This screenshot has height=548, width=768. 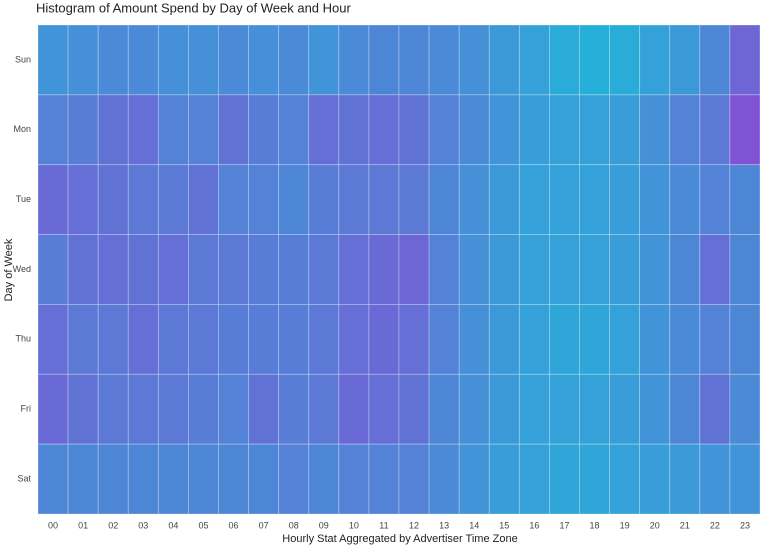 What do you see at coordinates (474, 525) in the screenshot?
I see `x-tick-label: 14` at bounding box center [474, 525].